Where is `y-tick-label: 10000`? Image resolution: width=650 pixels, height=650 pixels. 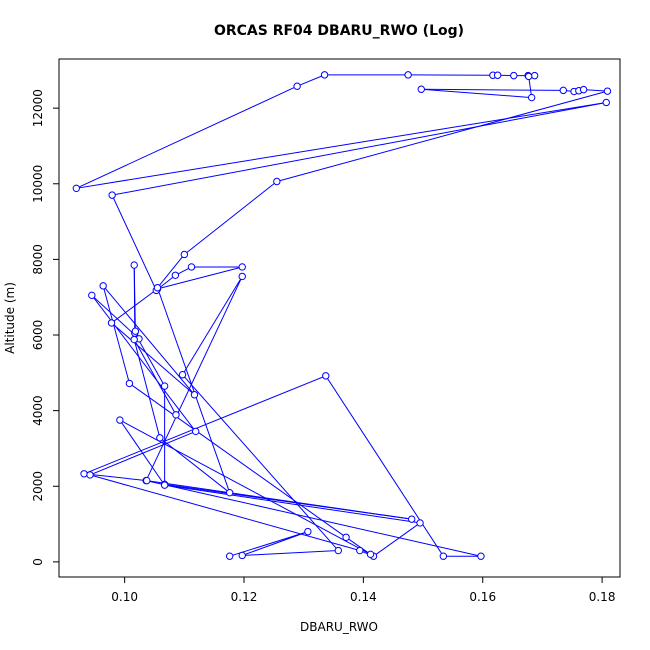
y-tick-label: 10000 is located at coordinates (38, 184).